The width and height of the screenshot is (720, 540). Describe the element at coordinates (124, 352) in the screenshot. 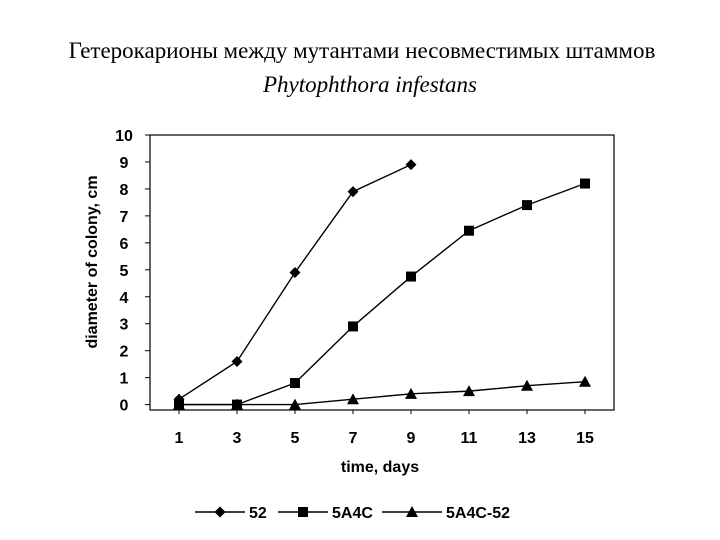

I see `y-tick-label: 2` at that location.